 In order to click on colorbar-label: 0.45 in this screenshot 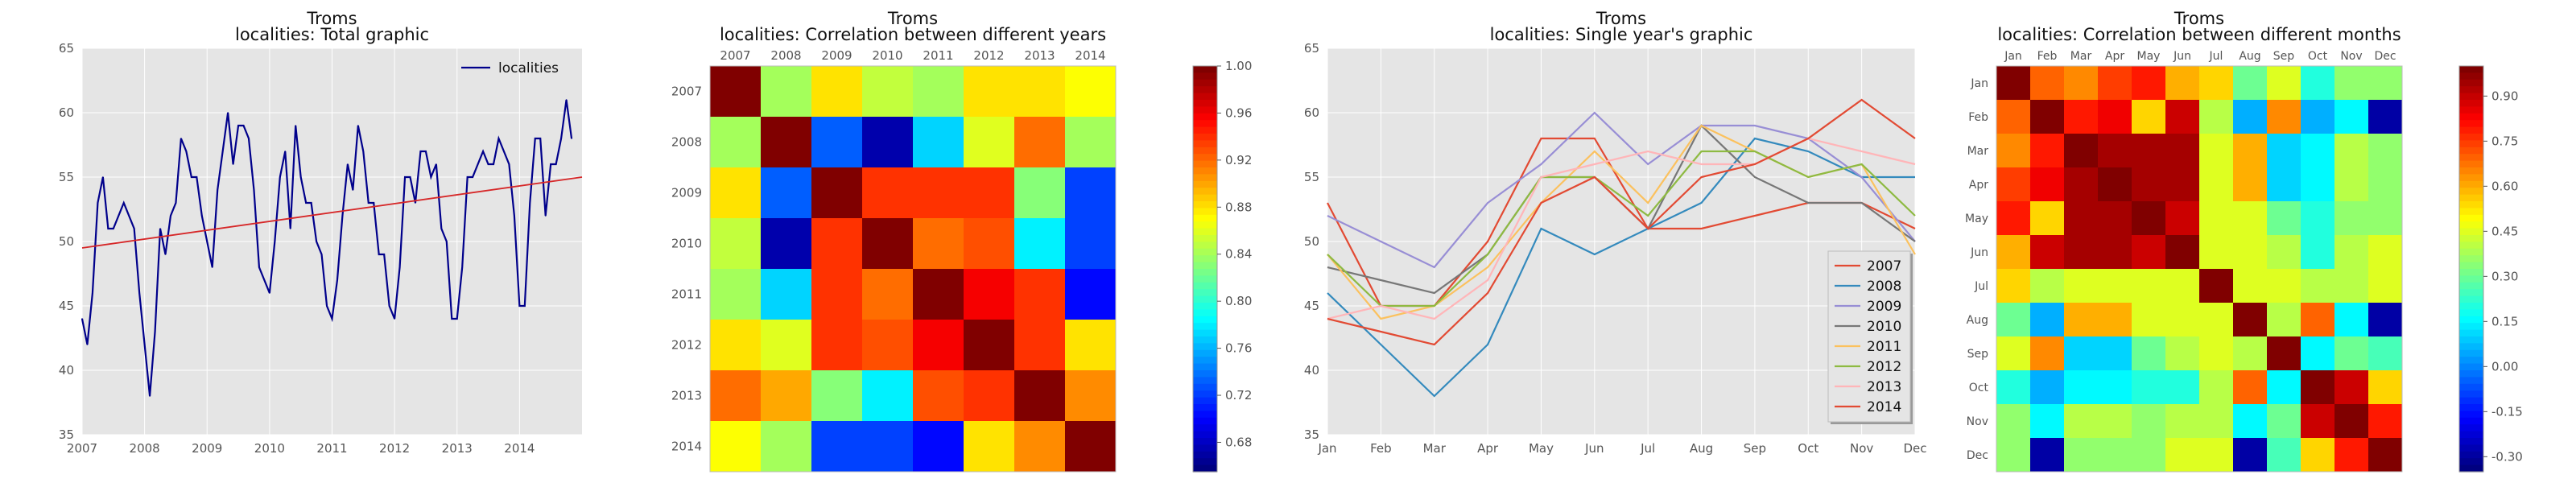, I will do `click(2504, 231)`.